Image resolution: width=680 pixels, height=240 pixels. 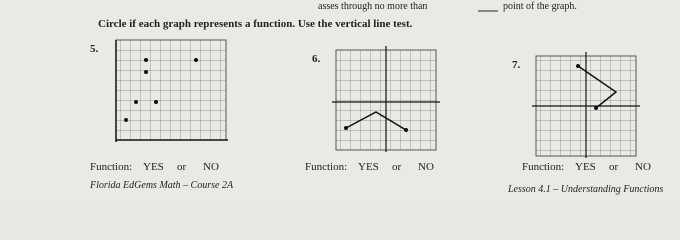 What do you see at coordinates (516, 65) in the screenshot?
I see `problem-number: 7.` at bounding box center [516, 65].